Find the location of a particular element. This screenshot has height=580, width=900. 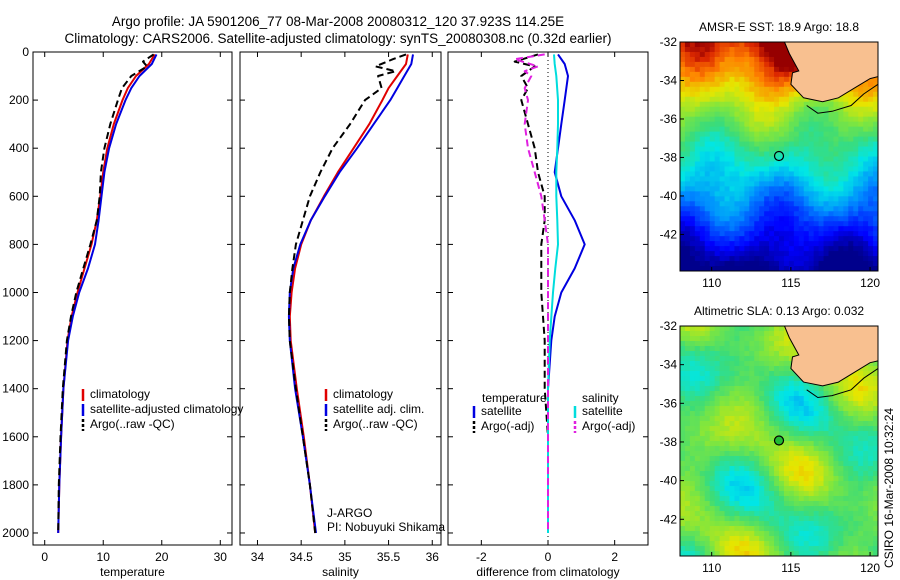

x-tick-label: 34.5 is located at coordinates (301, 557).